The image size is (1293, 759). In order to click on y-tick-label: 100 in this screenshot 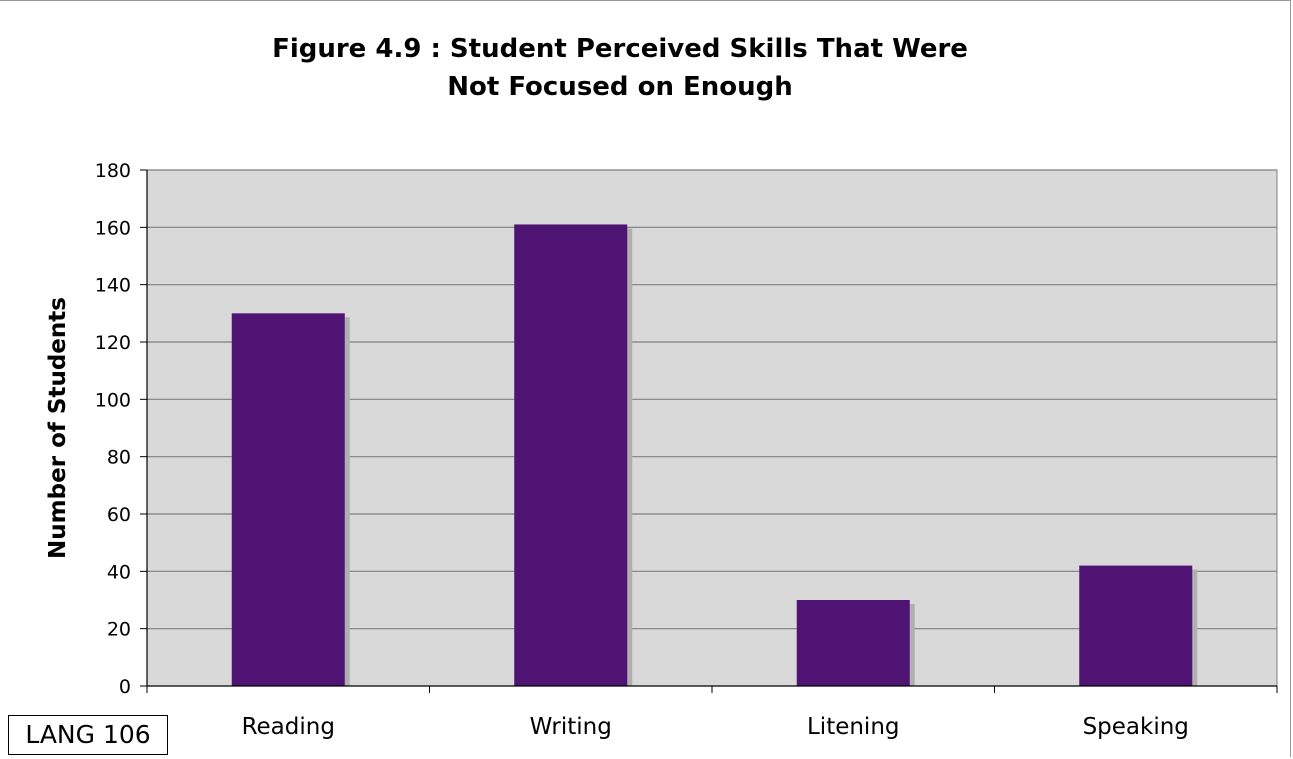, I will do `click(113, 400)`.